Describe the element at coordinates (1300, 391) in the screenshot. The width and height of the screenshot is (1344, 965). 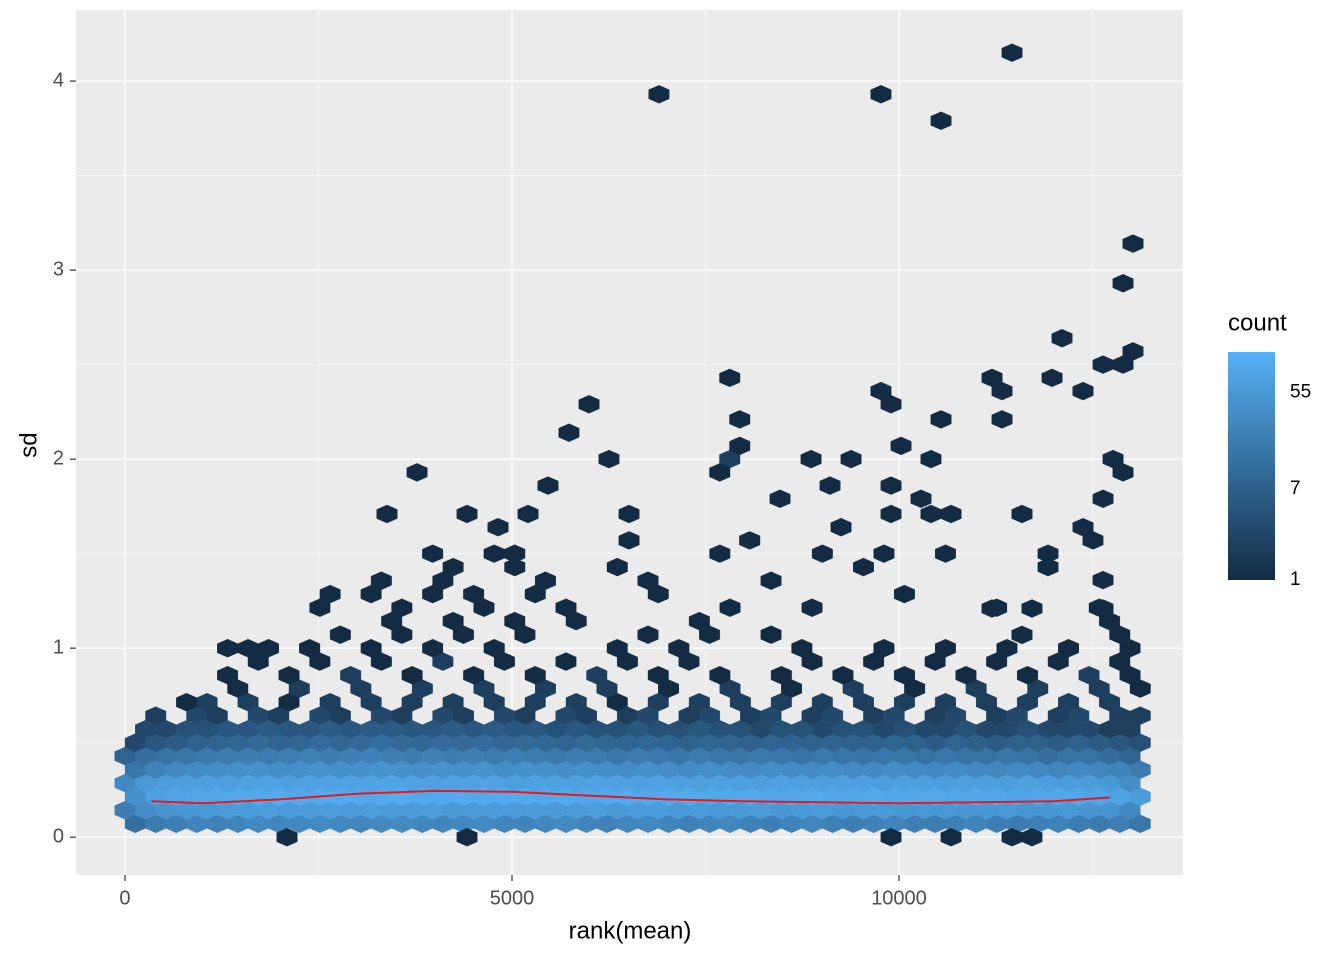
I see `legend-tick-label: 55` at that location.